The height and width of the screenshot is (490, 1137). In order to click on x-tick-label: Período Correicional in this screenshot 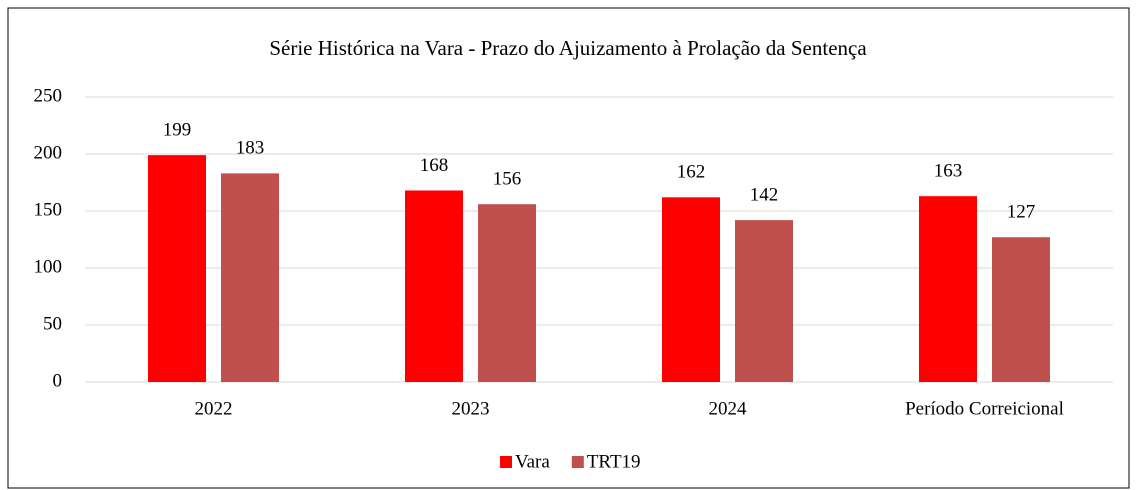, I will do `click(984, 408)`.